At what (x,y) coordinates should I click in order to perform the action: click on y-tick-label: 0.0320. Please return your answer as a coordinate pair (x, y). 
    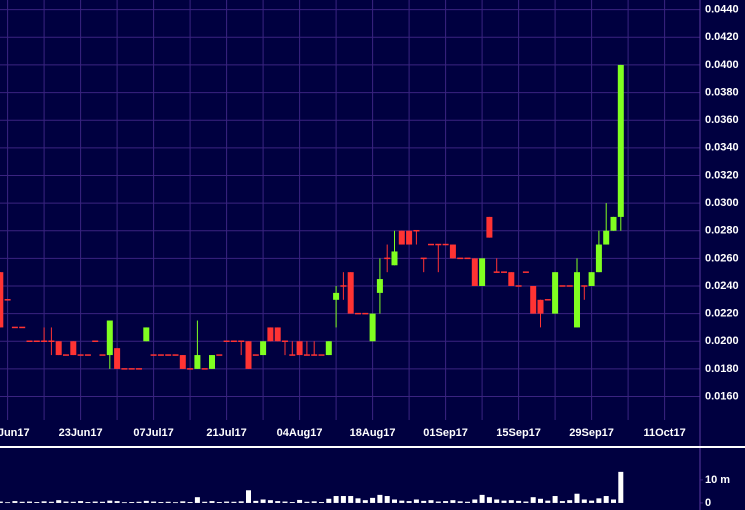
    Looking at the image, I should click on (722, 175).